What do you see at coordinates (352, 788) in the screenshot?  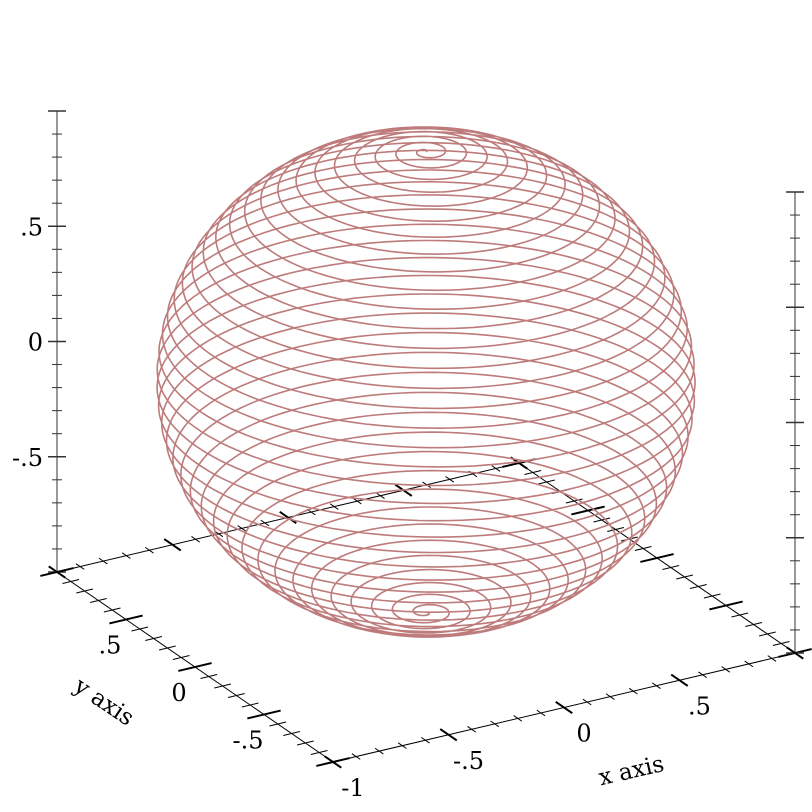 I see `x-tick-label: -1` at bounding box center [352, 788].